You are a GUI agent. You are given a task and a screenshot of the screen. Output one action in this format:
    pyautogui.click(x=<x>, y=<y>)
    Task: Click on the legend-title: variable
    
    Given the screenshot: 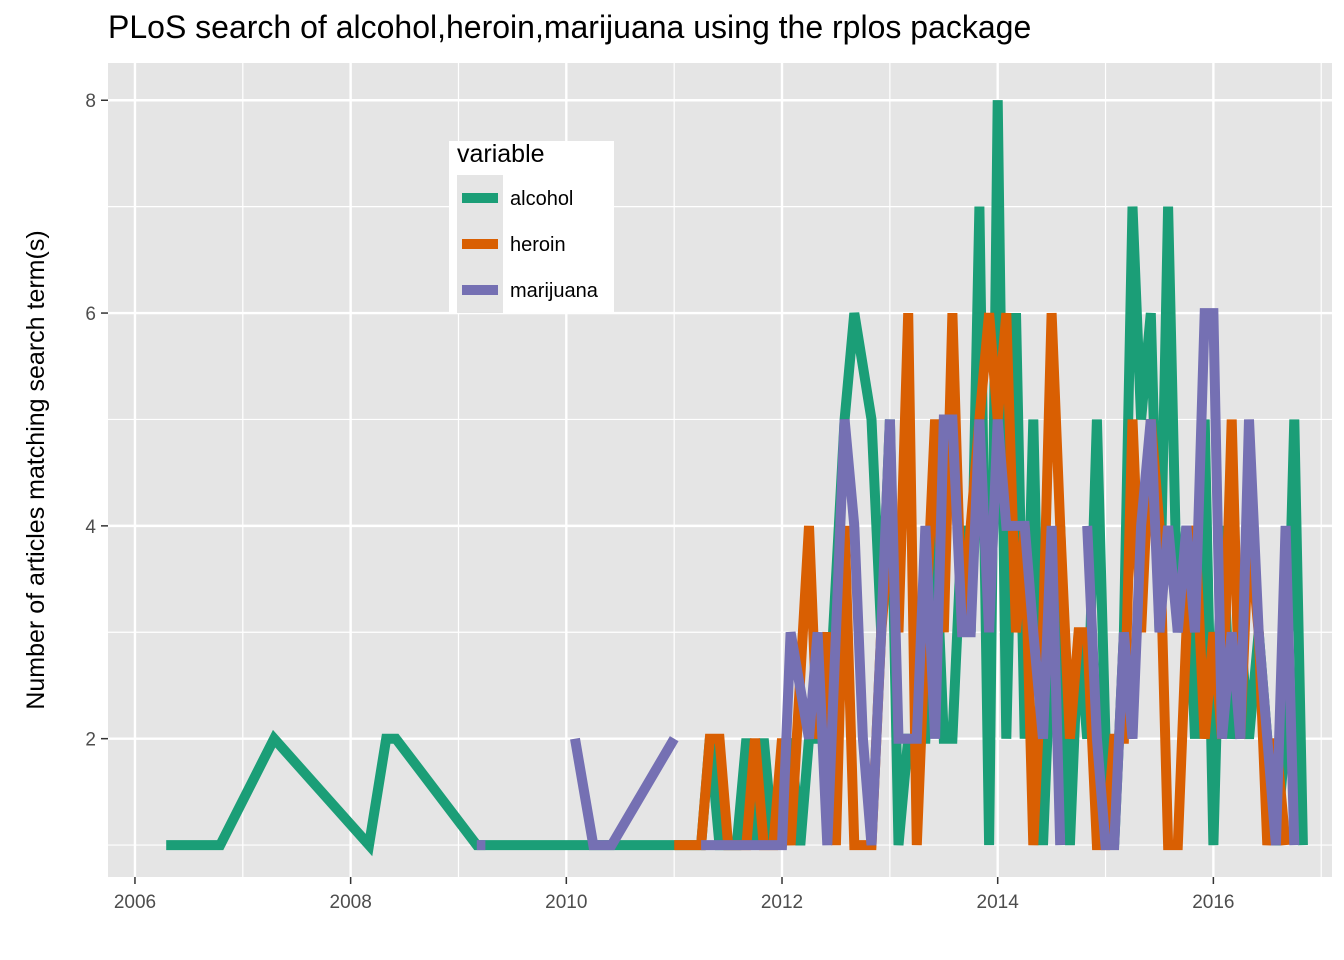 What is the action you would take?
    pyautogui.click(x=501, y=154)
    